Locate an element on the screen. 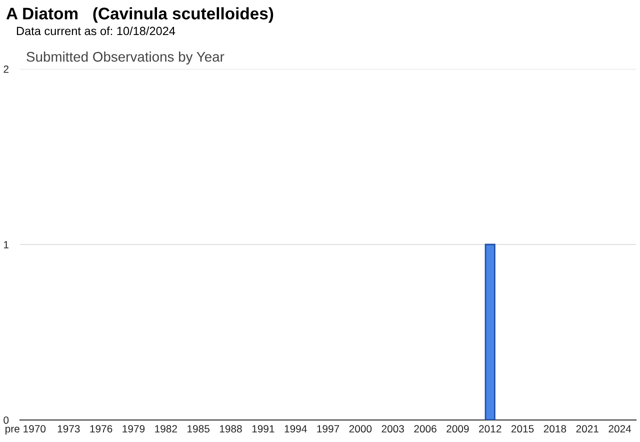 The height and width of the screenshot is (442, 640). x-tick-label: 2018 is located at coordinates (555, 429).